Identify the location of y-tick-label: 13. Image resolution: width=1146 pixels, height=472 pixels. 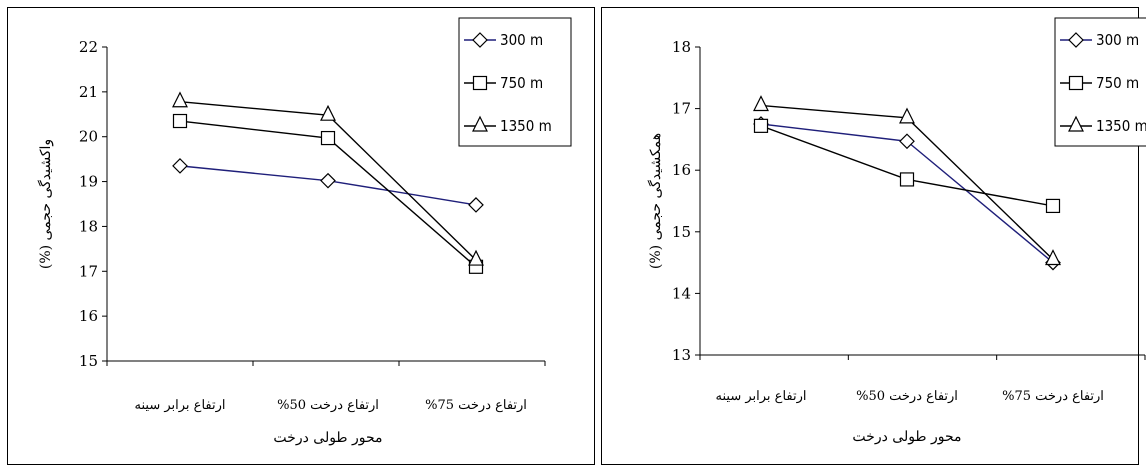
(681, 355).